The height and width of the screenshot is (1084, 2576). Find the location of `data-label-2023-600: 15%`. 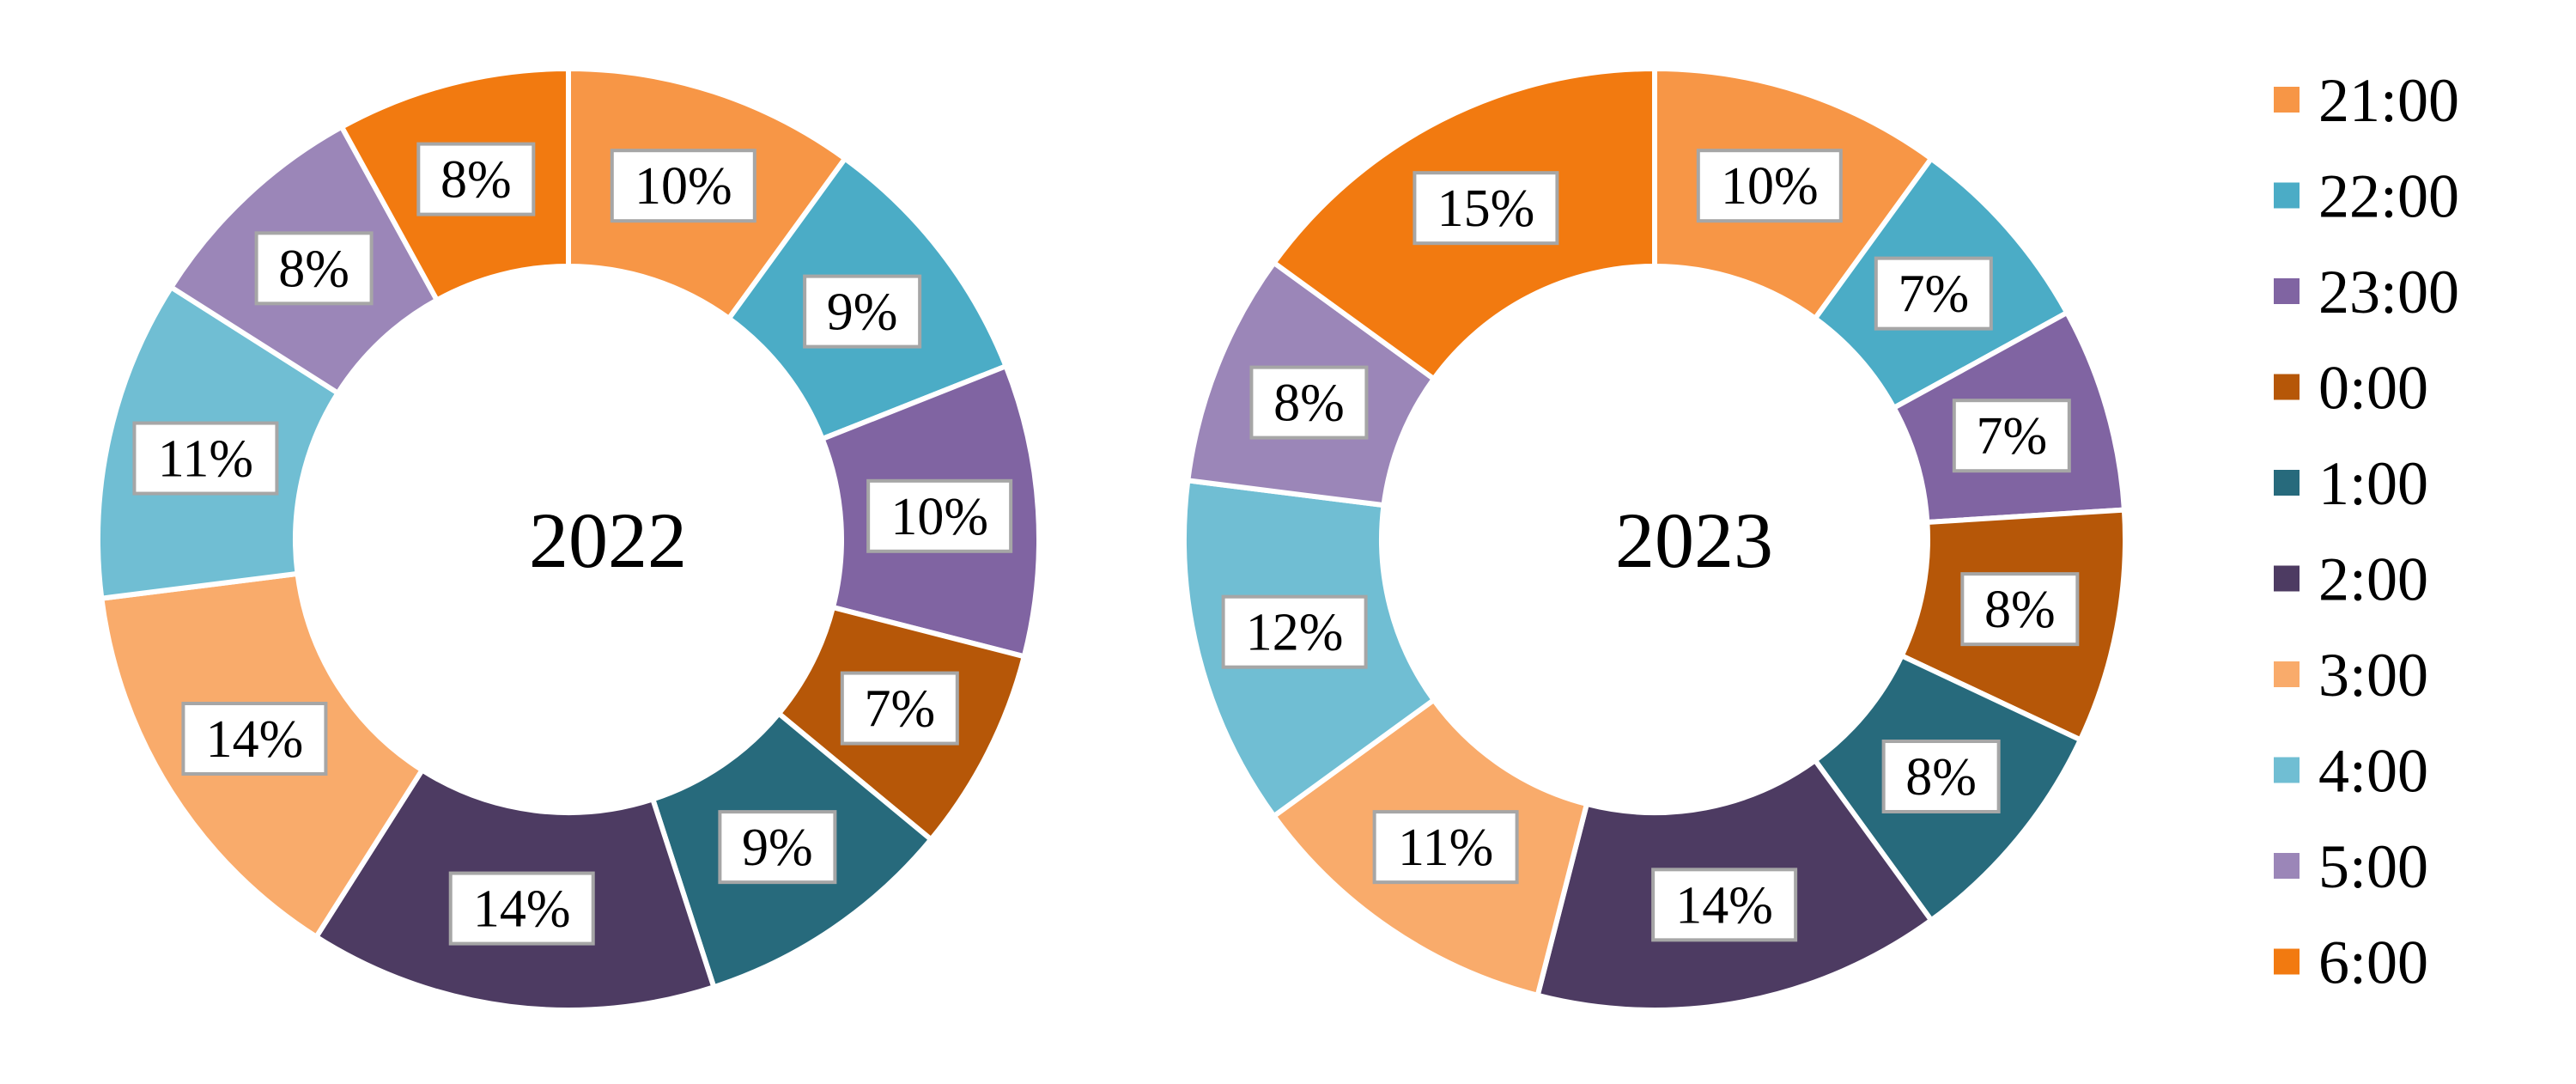

data-label-2023-600: 15% is located at coordinates (1486, 208).